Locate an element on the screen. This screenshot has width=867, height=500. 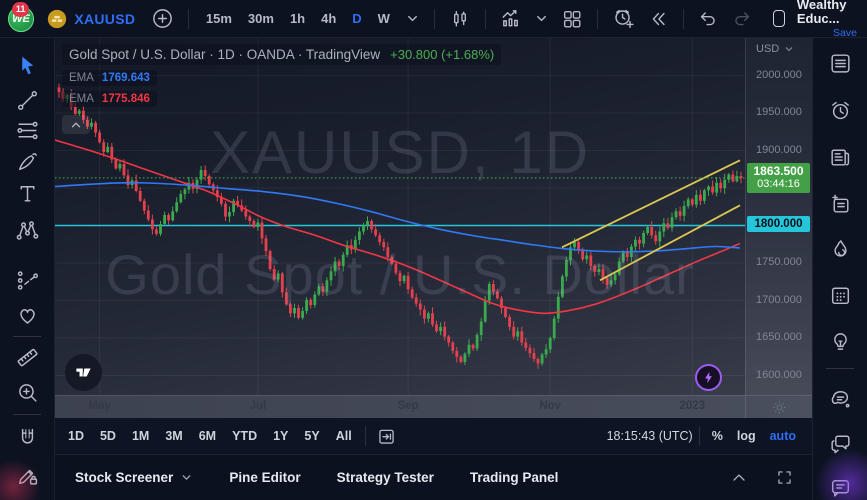
range-ytd-button: YTD is located at coordinates (244, 436).